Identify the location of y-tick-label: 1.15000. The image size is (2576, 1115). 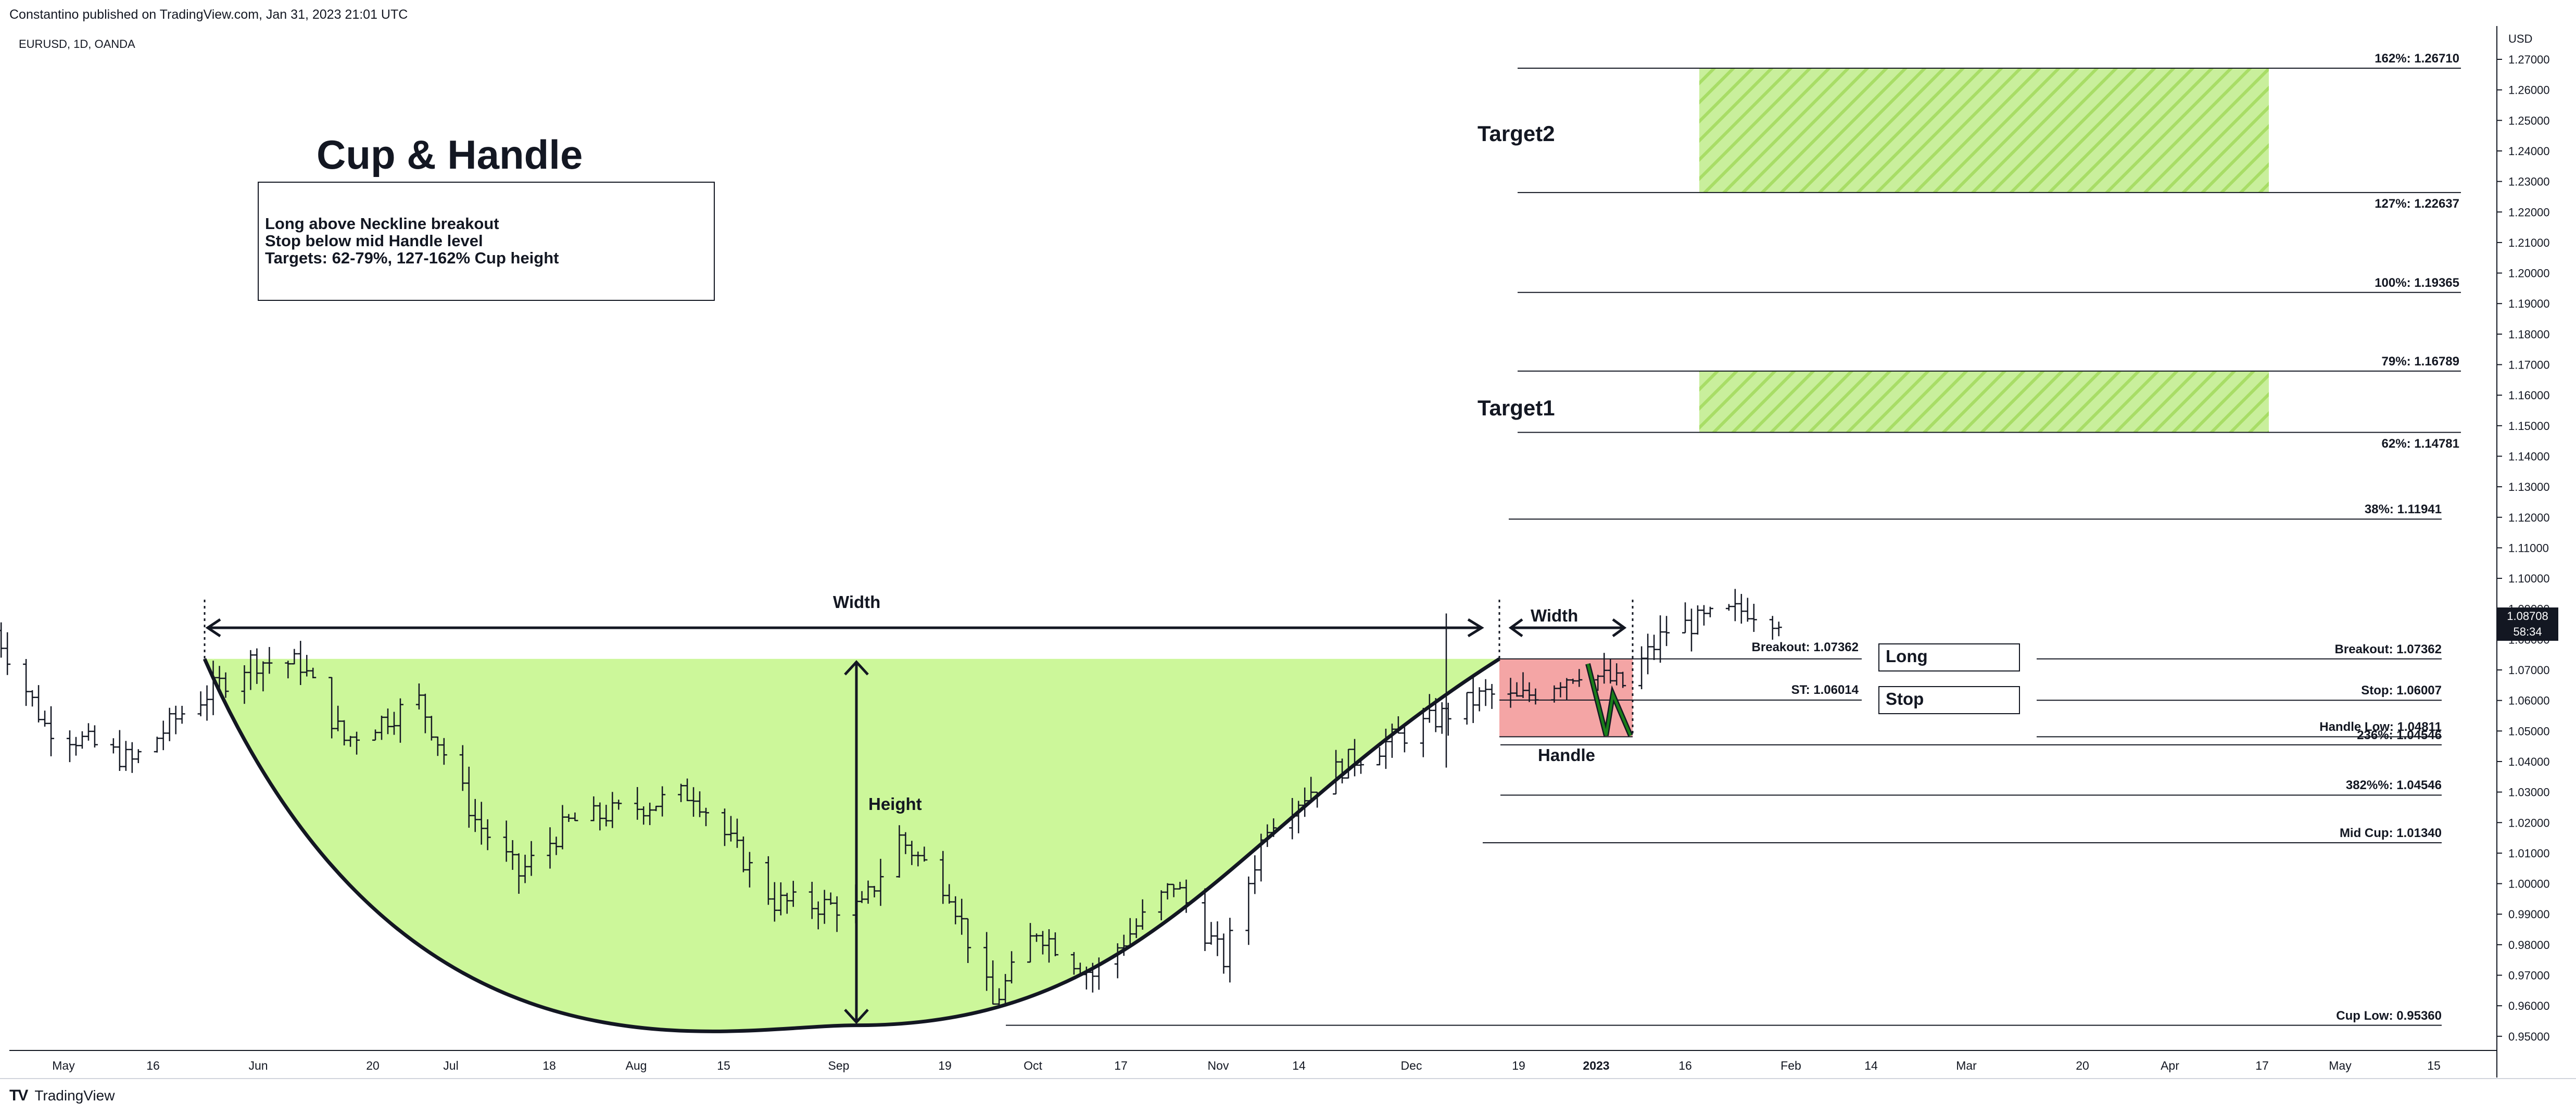
(2529, 426).